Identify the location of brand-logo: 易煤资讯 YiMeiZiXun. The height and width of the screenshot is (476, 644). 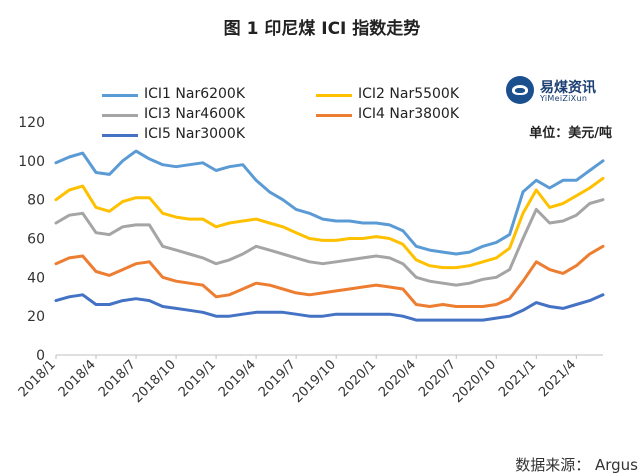
(568, 91).